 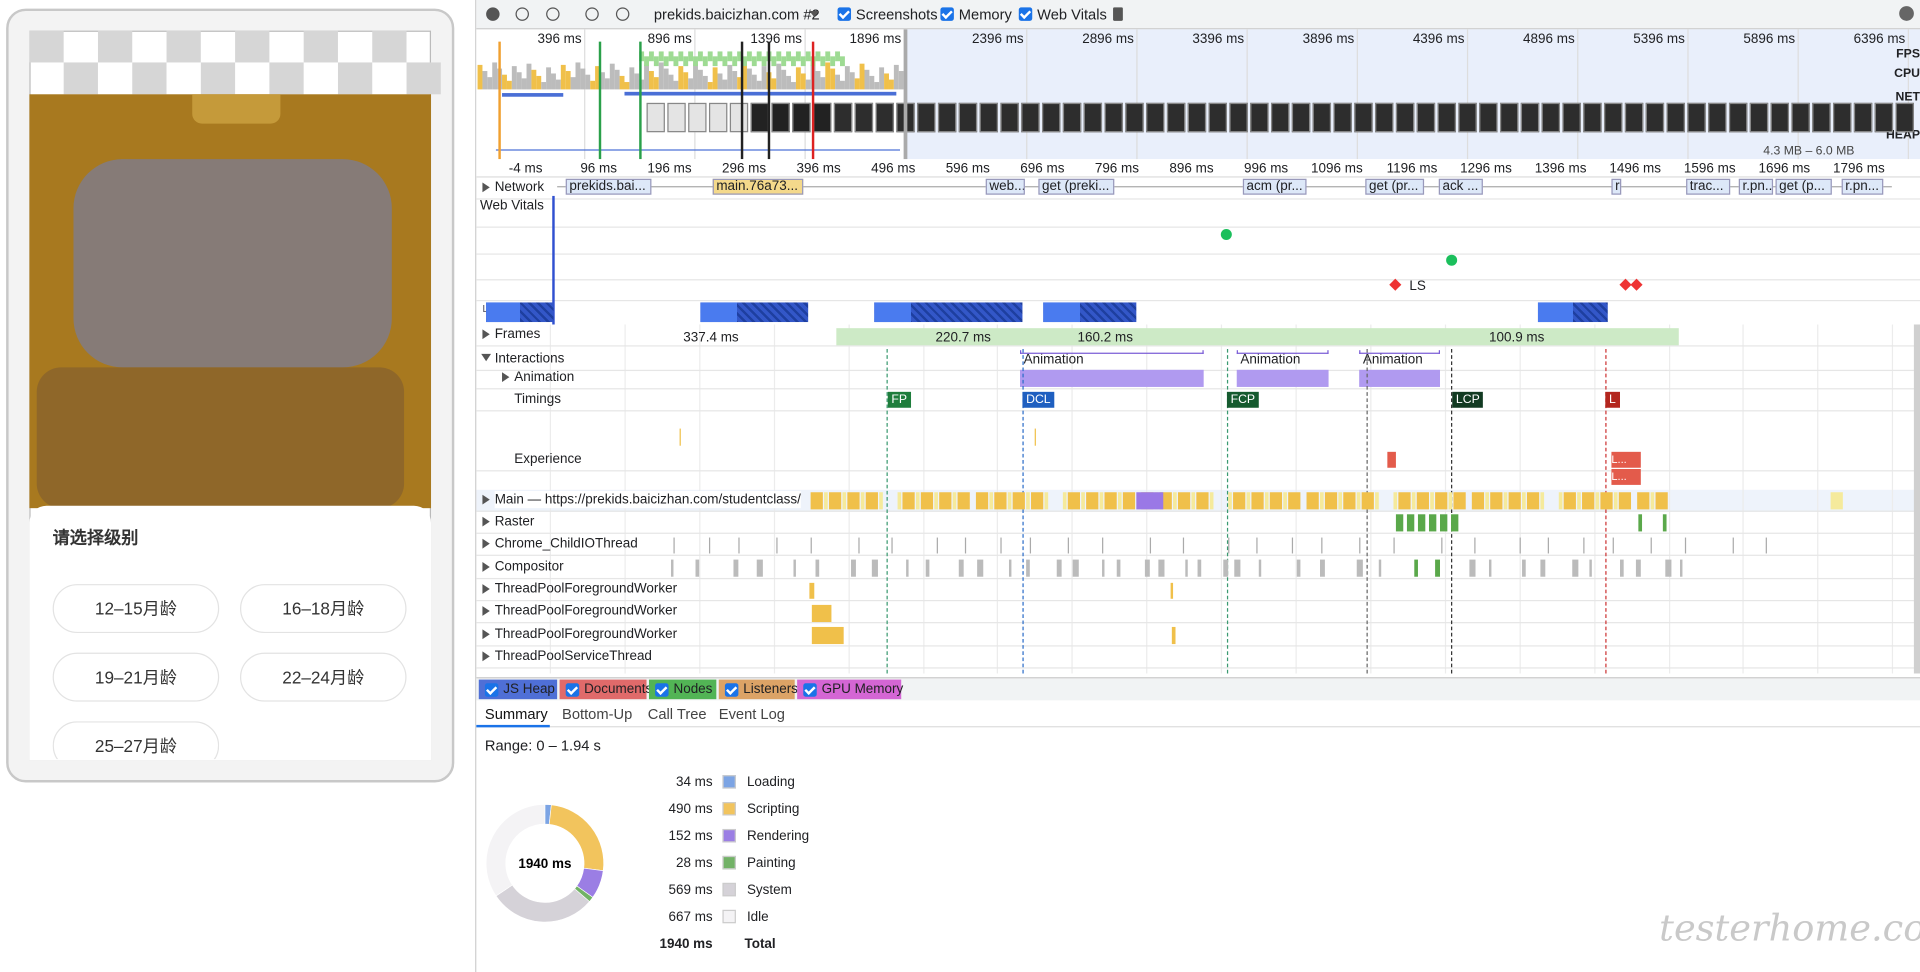 I want to click on checkbox-label: Web Vitals, so click(x=1072, y=15).